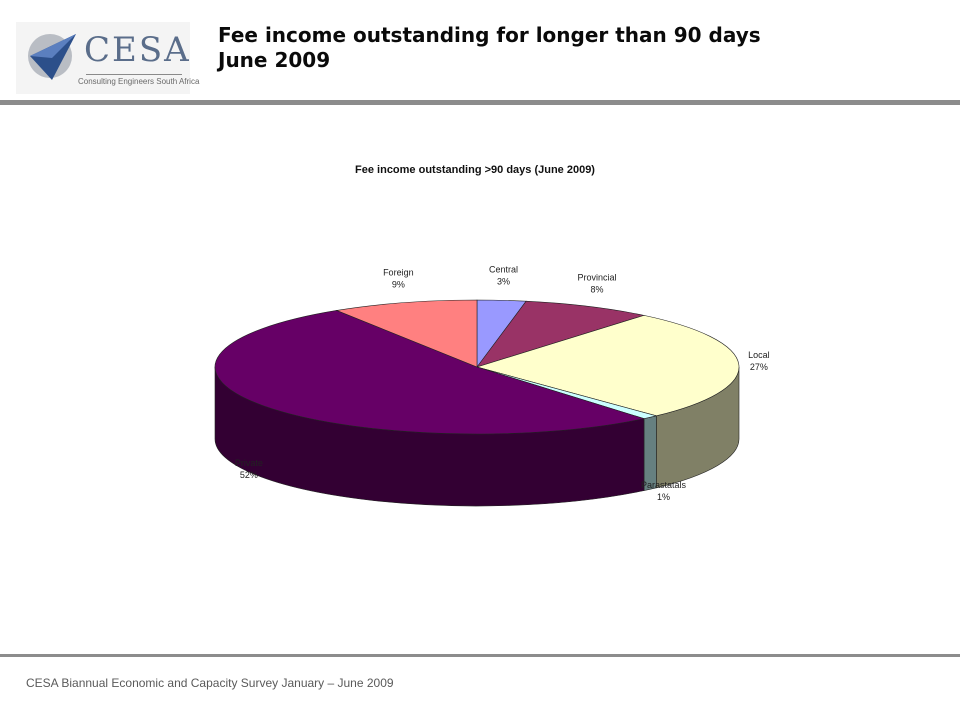 Image resolution: width=960 pixels, height=720 pixels. What do you see at coordinates (664, 485) in the screenshot?
I see `slice-label-parastatals: Parastatals` at bounding box center [664, 485].